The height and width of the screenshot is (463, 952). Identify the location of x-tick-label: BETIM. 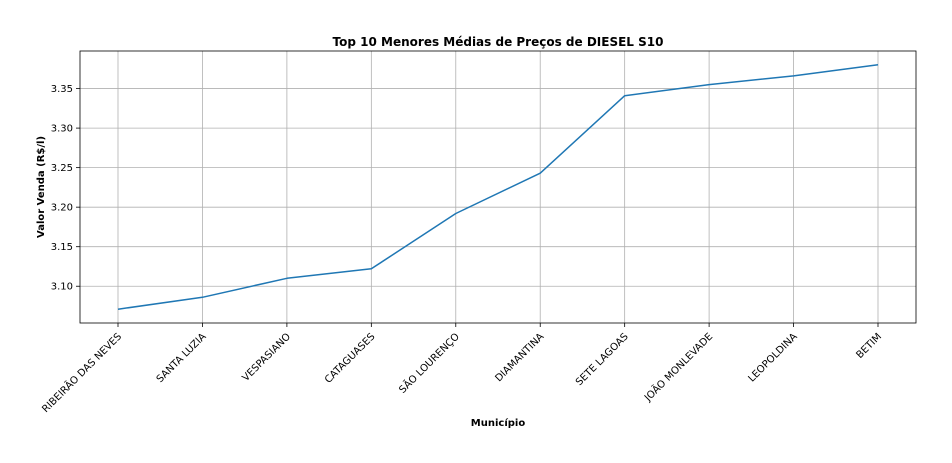
(870, 346).